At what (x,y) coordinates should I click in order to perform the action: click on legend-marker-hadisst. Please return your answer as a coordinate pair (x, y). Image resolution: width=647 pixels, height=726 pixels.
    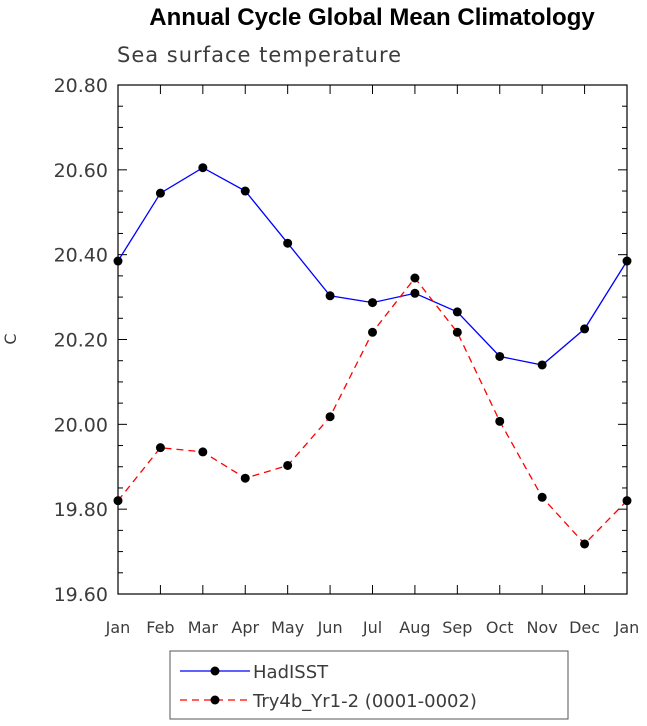
    Looking at the image, I should click on (215, 671).